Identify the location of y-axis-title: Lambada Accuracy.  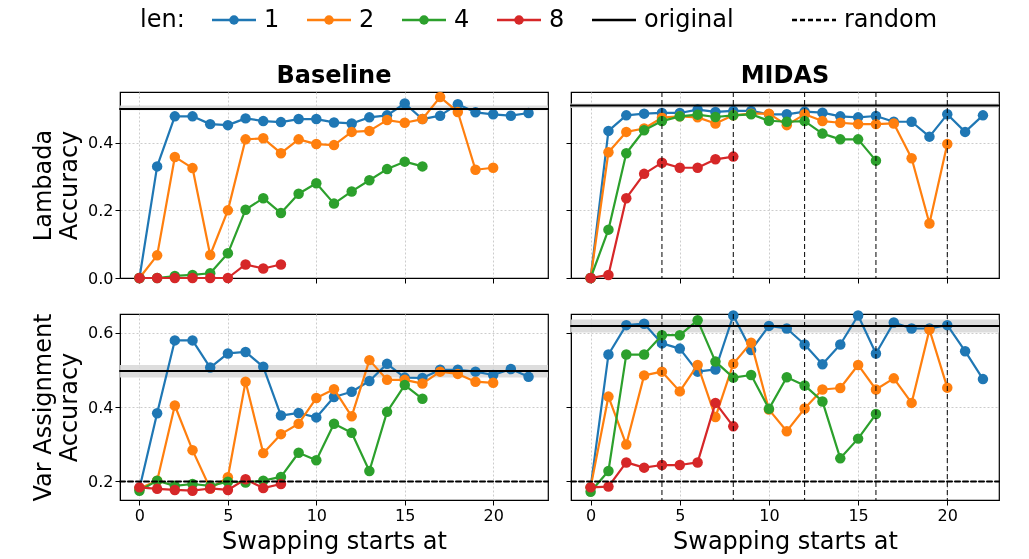
(56, 185).